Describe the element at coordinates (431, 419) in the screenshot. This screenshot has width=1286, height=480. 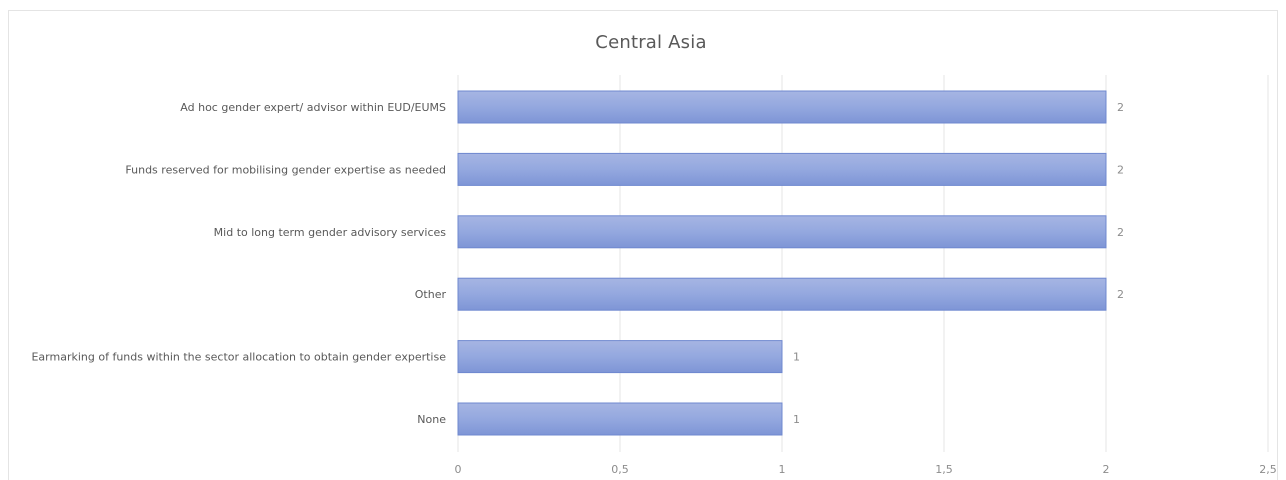
I see `category-label: None` at that location.